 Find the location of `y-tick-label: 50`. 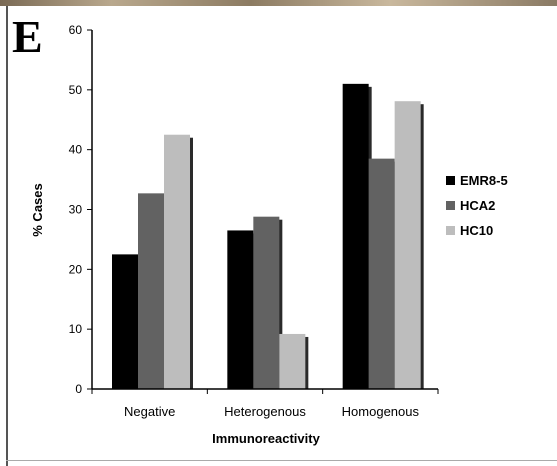

y-tick-label: 50 is located at coordinates (76, 90).